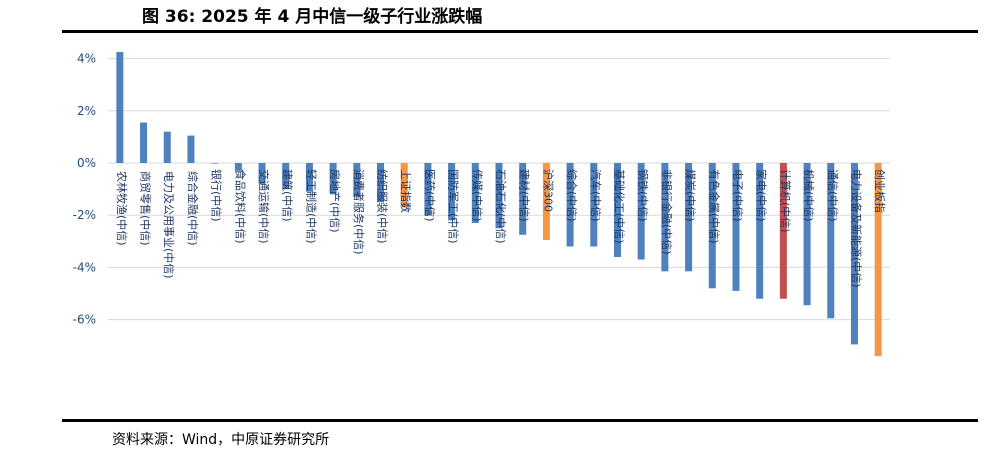 The width and height of the screenshot is (985, 454). Describe the element at coordinates (221, 440) in the screenshot. I see `source-note: 资料来源：Wind，中原证券研究所` at that location.